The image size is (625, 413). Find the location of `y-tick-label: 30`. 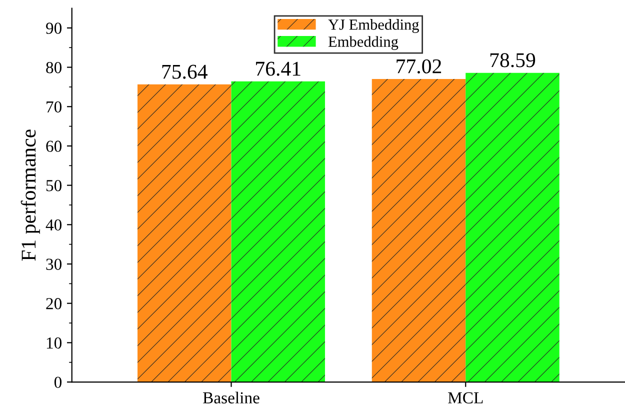

y-tick-label: 30 is located at coordinates (54, 264).